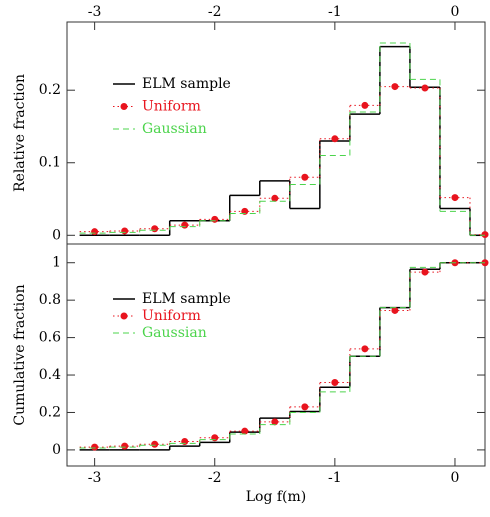 Image resolution: width=490 pixels, height=517 pixels. I want to click on y-tick-label: 1, so click(56, 263).